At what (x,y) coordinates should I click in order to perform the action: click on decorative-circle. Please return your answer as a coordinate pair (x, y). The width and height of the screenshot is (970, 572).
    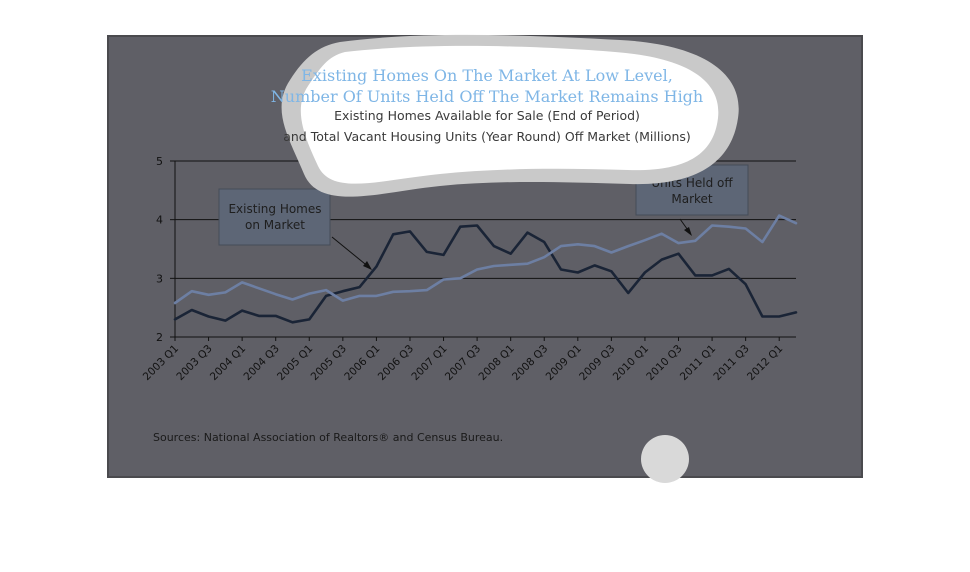
    Looking at the image, I should click on (665, 459).